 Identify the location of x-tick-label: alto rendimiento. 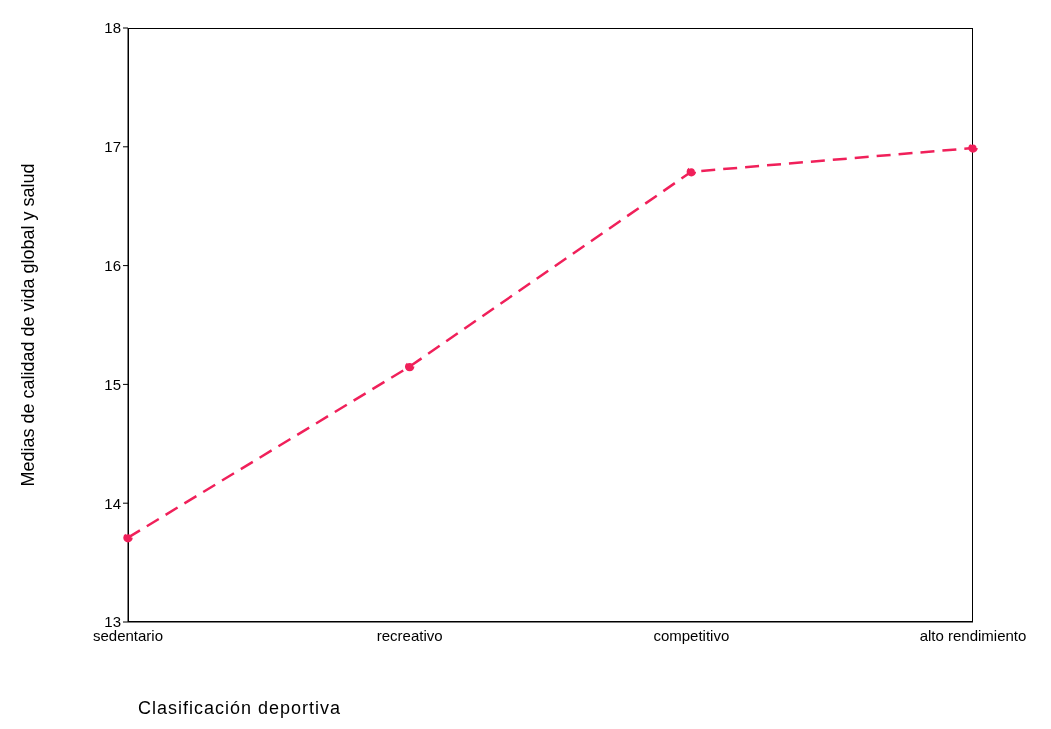
(973, 635).